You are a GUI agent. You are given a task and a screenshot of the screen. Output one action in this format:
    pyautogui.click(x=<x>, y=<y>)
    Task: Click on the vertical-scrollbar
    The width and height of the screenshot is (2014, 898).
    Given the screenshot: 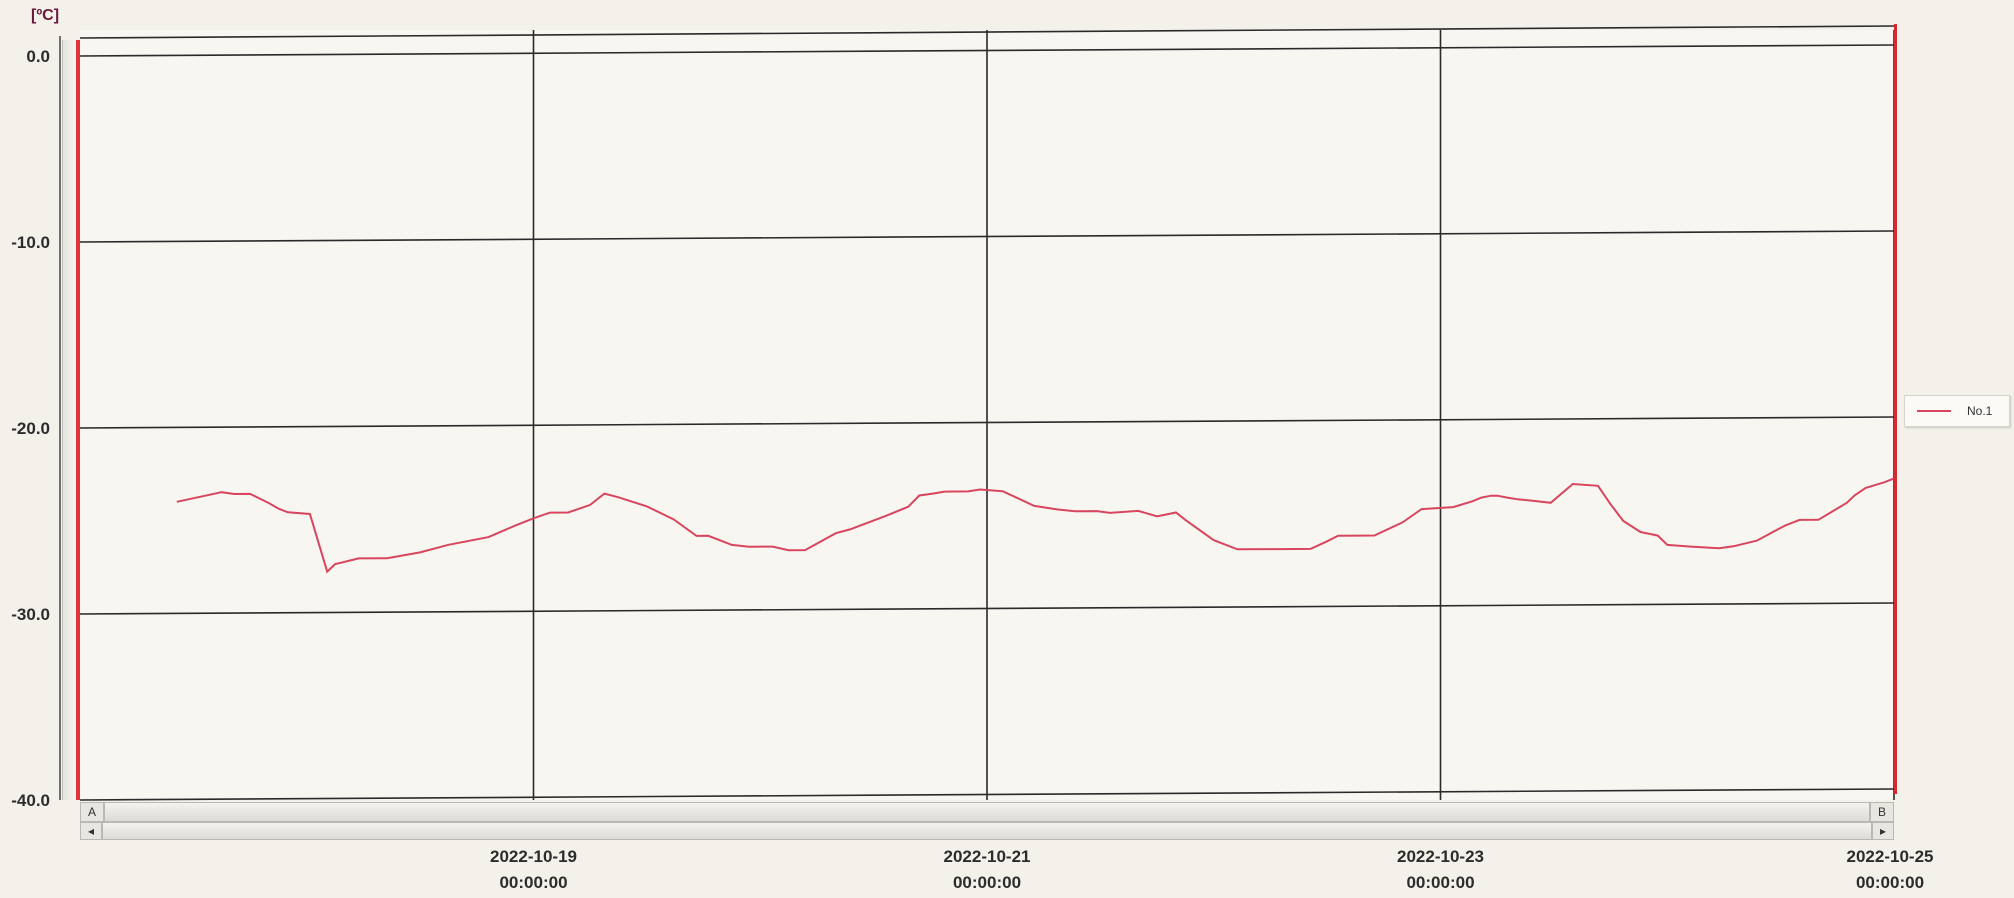 What is the action you would take?
    pyautogui.click(x=69, y=420)
    